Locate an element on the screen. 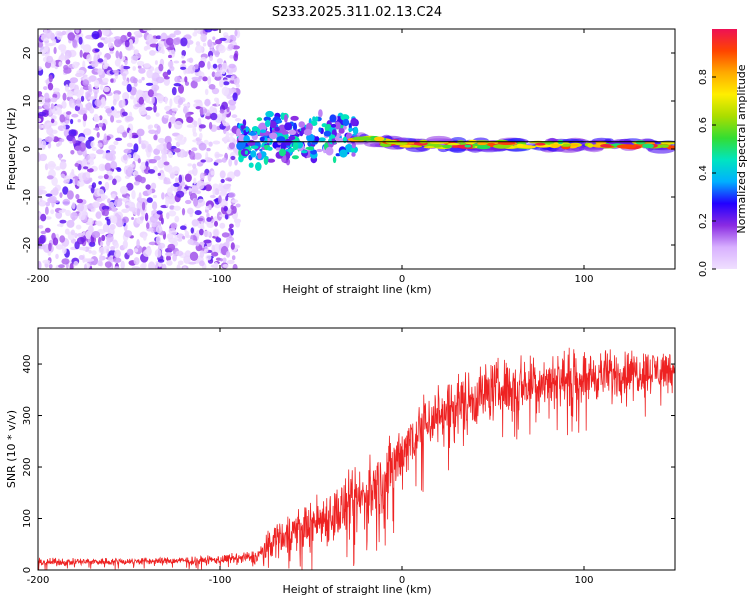  colorbar-tick-label: 0.4 is located at coordinates (703, 173).